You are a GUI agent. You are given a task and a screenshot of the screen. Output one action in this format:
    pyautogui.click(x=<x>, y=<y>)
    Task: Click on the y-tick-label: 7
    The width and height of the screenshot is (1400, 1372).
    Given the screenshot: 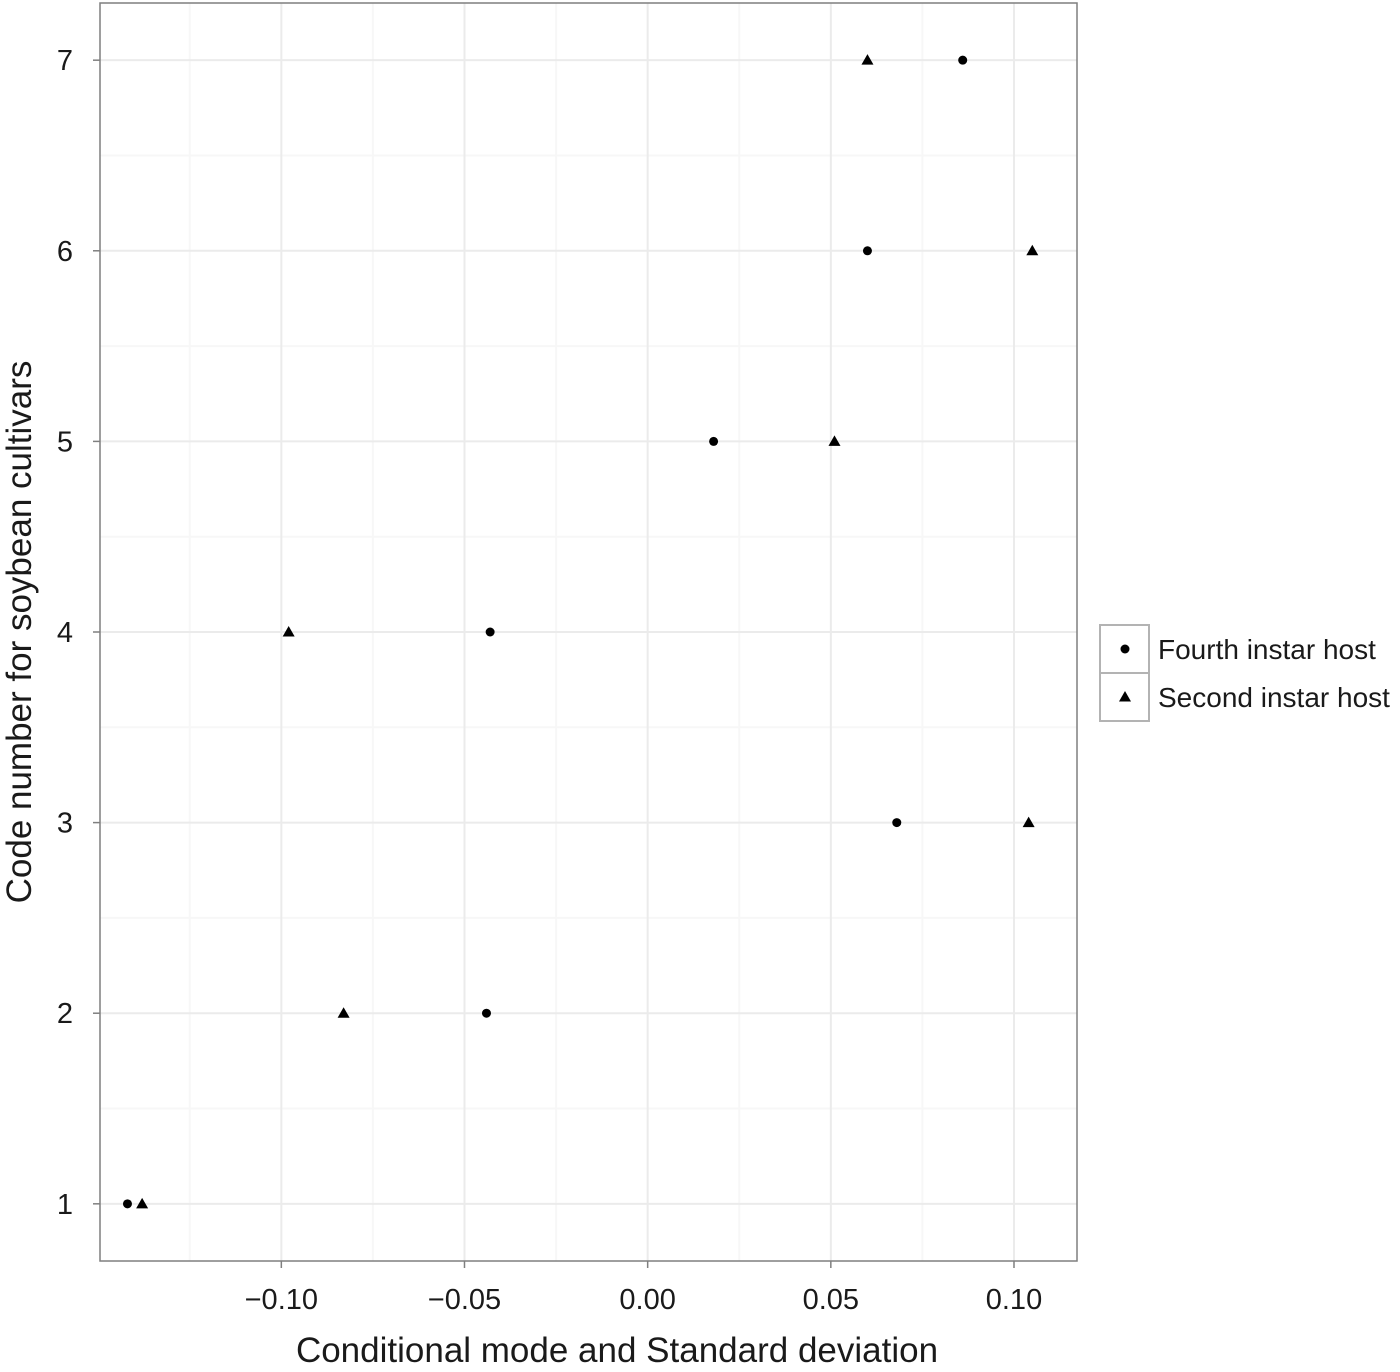 What is the action you would take?
    pyautogui.click(x=65, y=61)
    